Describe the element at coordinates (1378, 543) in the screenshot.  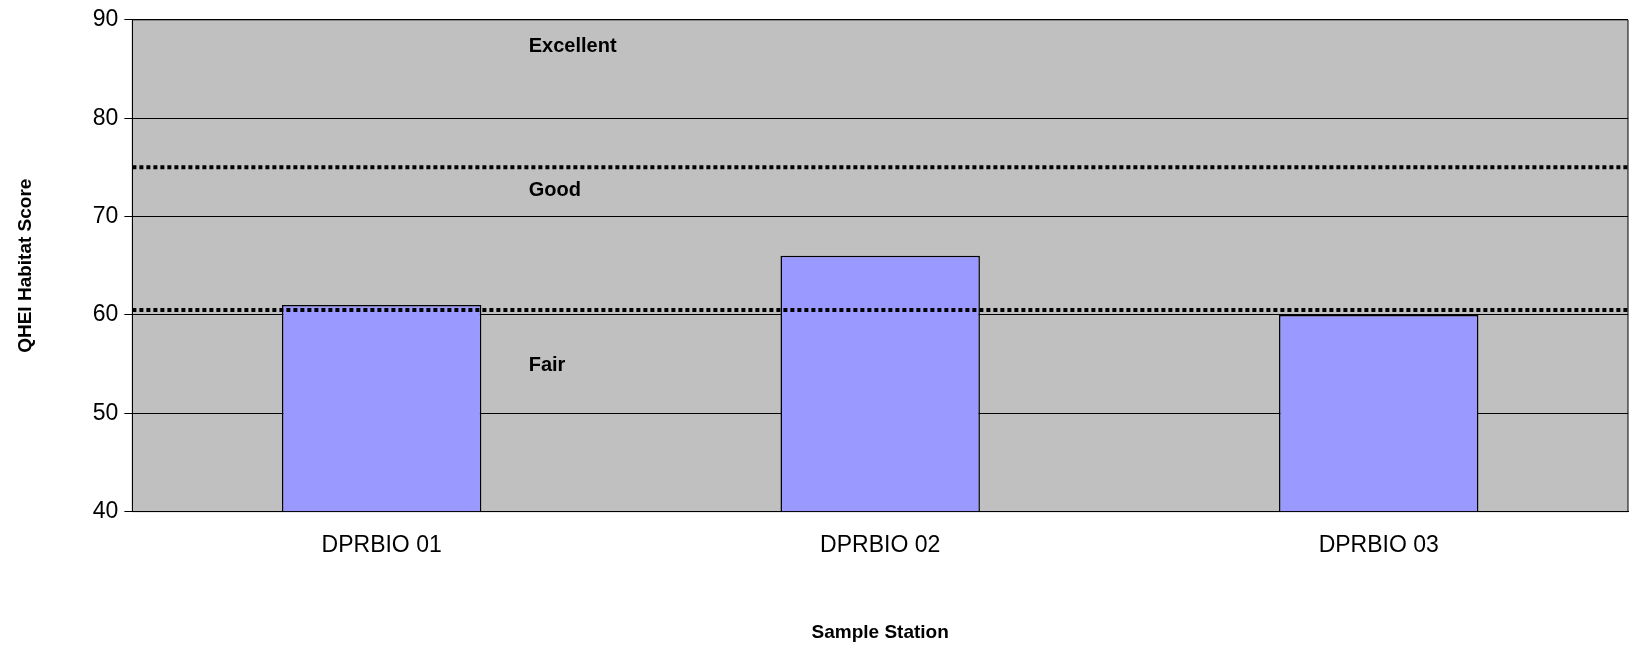
I see `x-tick-label: DPRBIO 03` at that location.